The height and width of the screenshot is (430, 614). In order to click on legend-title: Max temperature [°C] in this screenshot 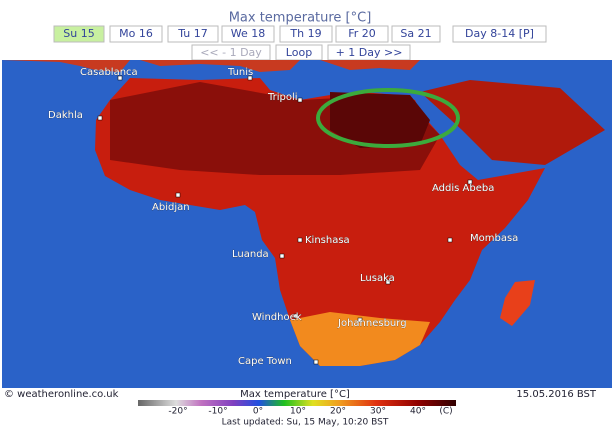, I will do `click(295, 394)`.